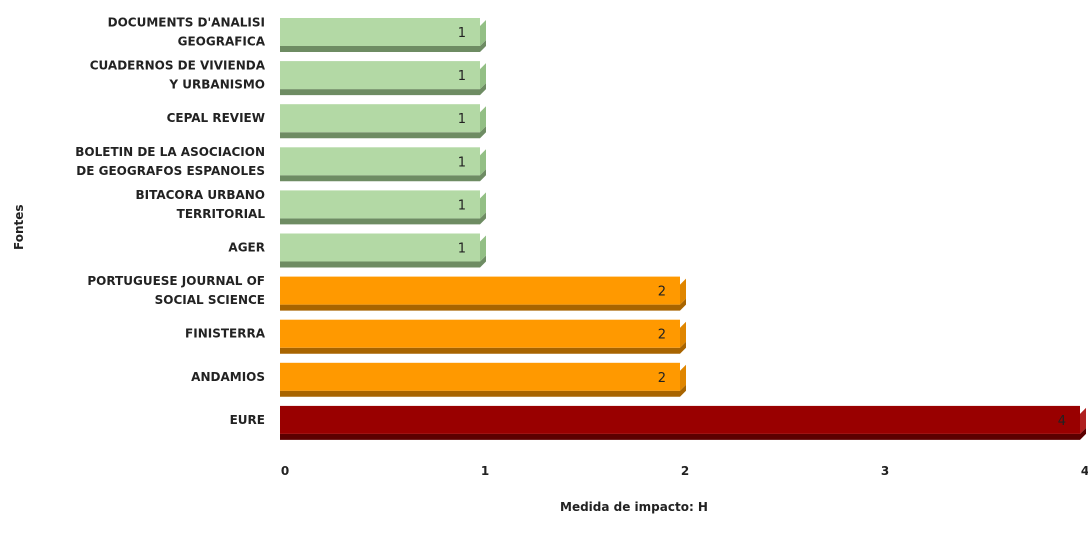 This screenshot has height=533, width=1088. I want to click on category-label: CUADERNOS DE VIVIENDA, so click(178, 66).